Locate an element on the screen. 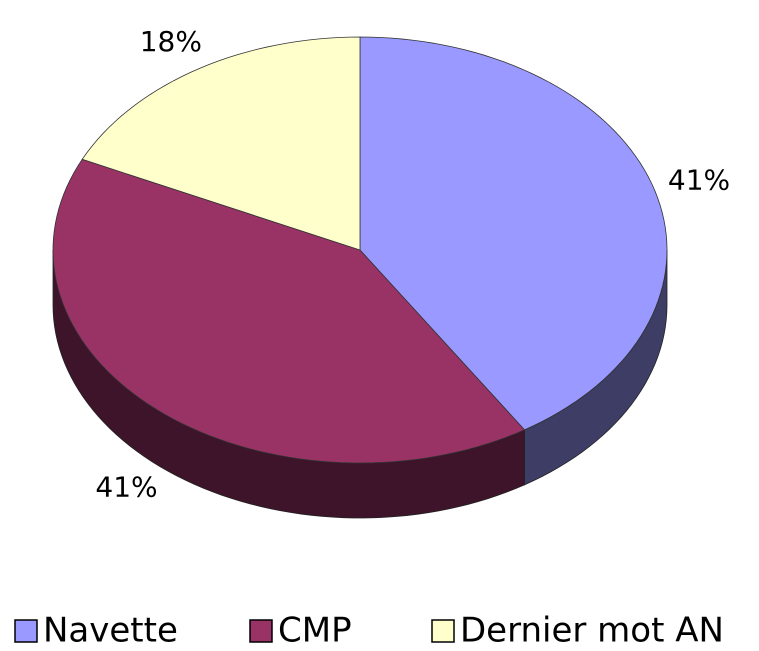 The height and width of the screenshot is (651, 759). slice is located at coordinates (221, 143).